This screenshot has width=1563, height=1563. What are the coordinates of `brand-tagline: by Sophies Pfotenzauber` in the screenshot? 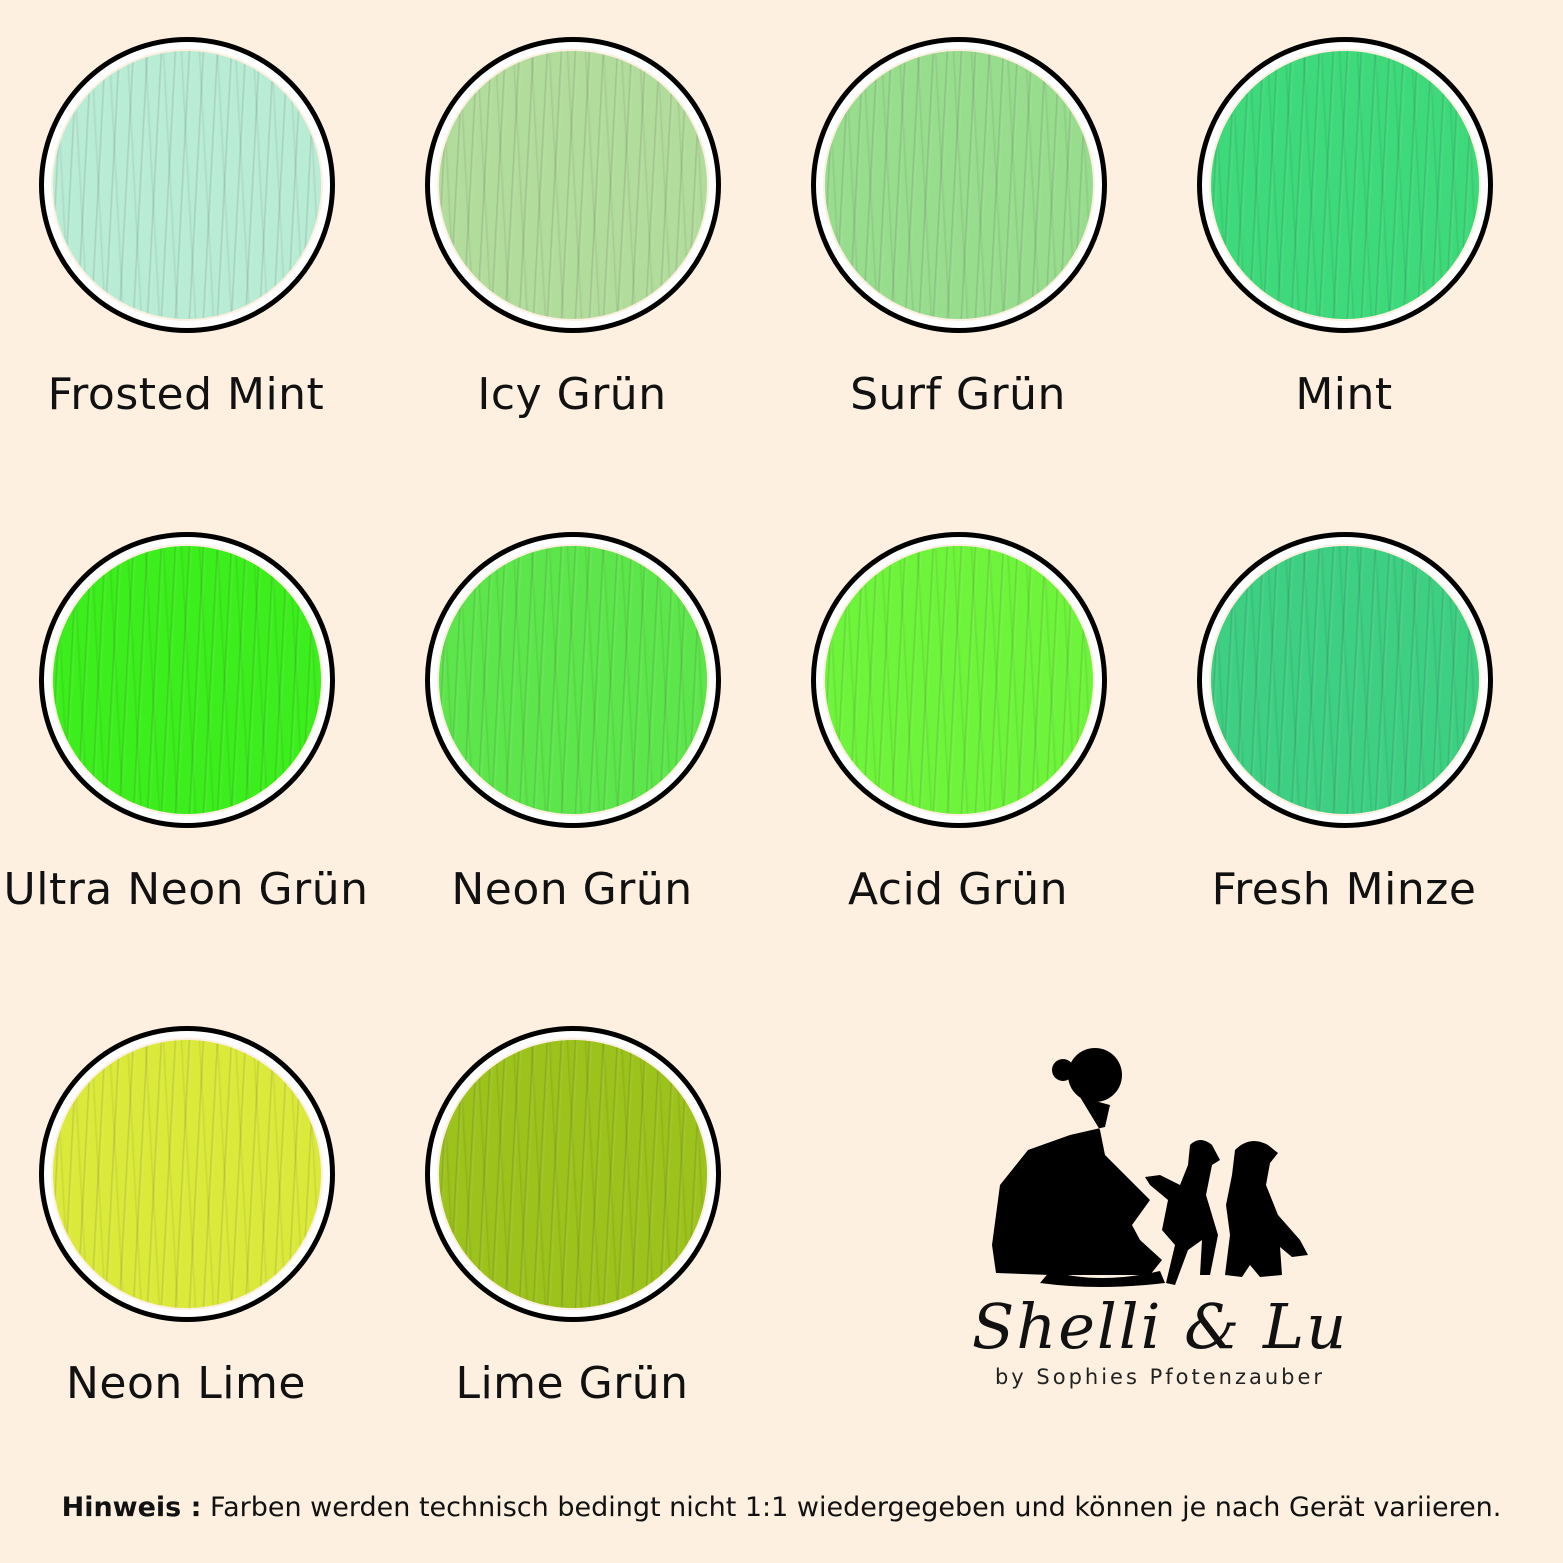 It's located at (1160, 1377).